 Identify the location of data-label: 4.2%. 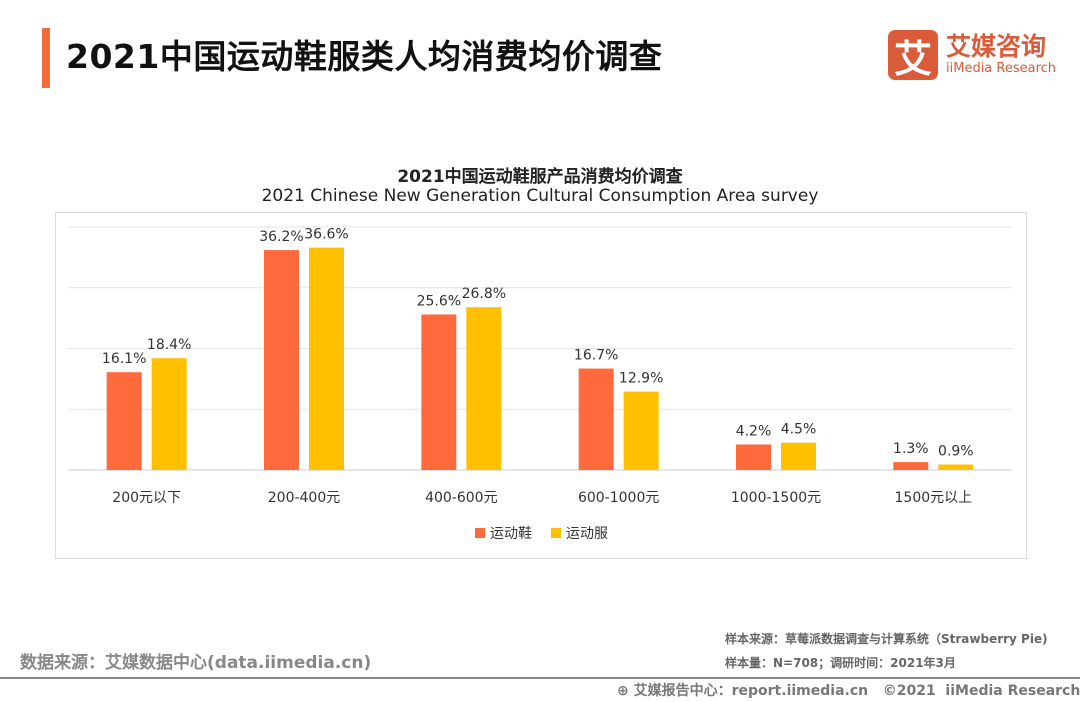
(754, 431).